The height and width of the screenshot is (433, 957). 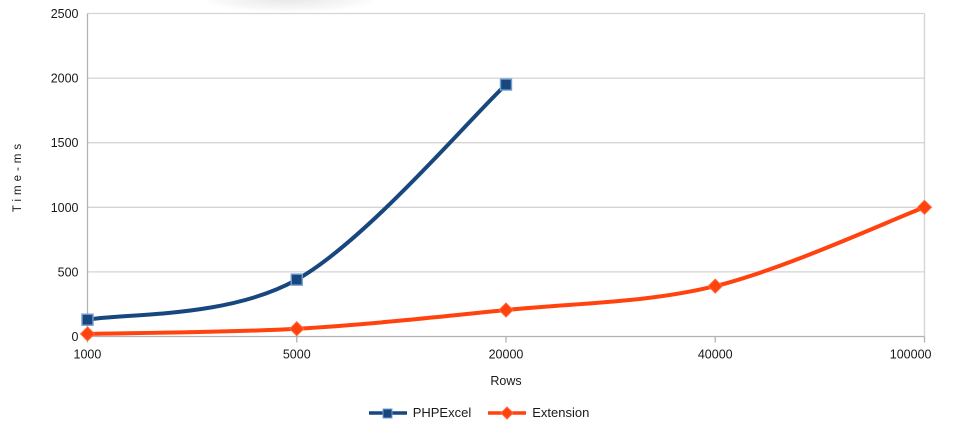 What do you see at coordinates (507, 412) in the screenshot?
I see `extension-line-diamond-icon` at bounding box center [507, 412].